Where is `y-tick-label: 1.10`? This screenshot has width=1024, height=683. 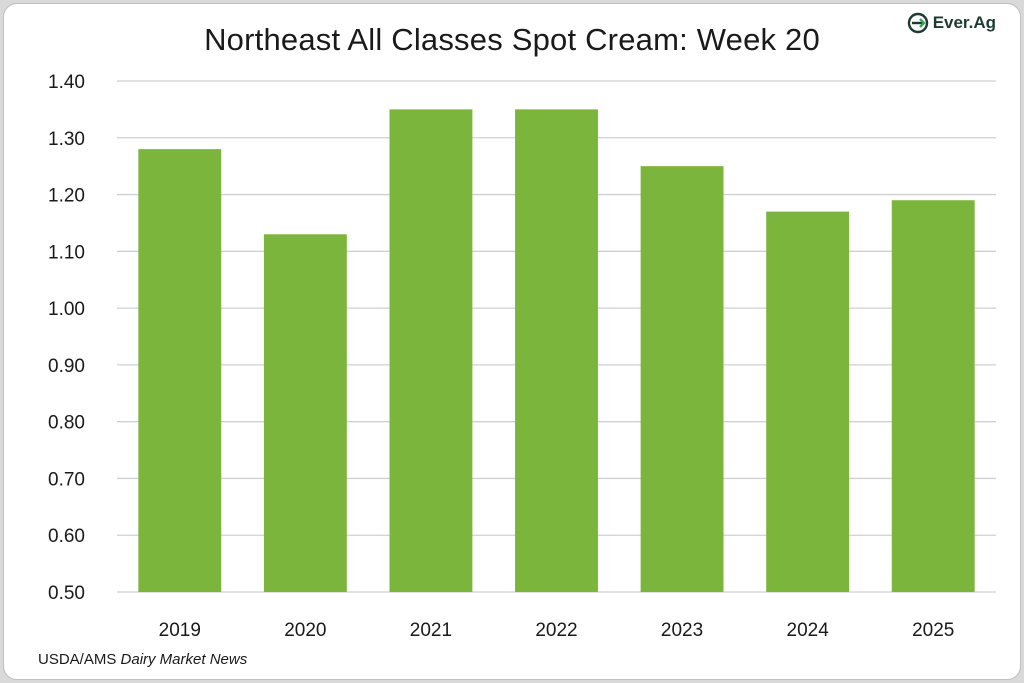 y-tick-label: 1.10 is located at coordinates (66, 252).